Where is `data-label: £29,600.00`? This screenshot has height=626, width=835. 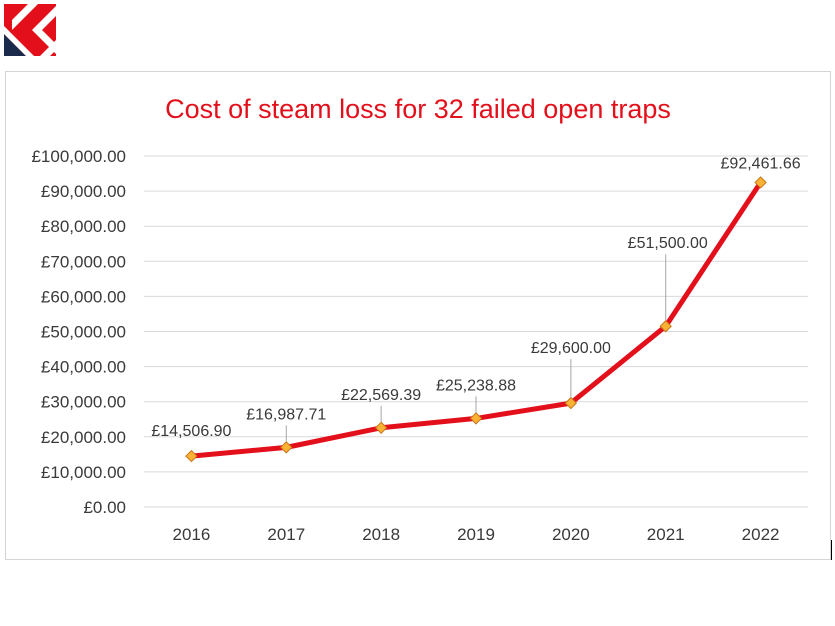
data-label: £29,600.00 is located at coordinates (571, 348).